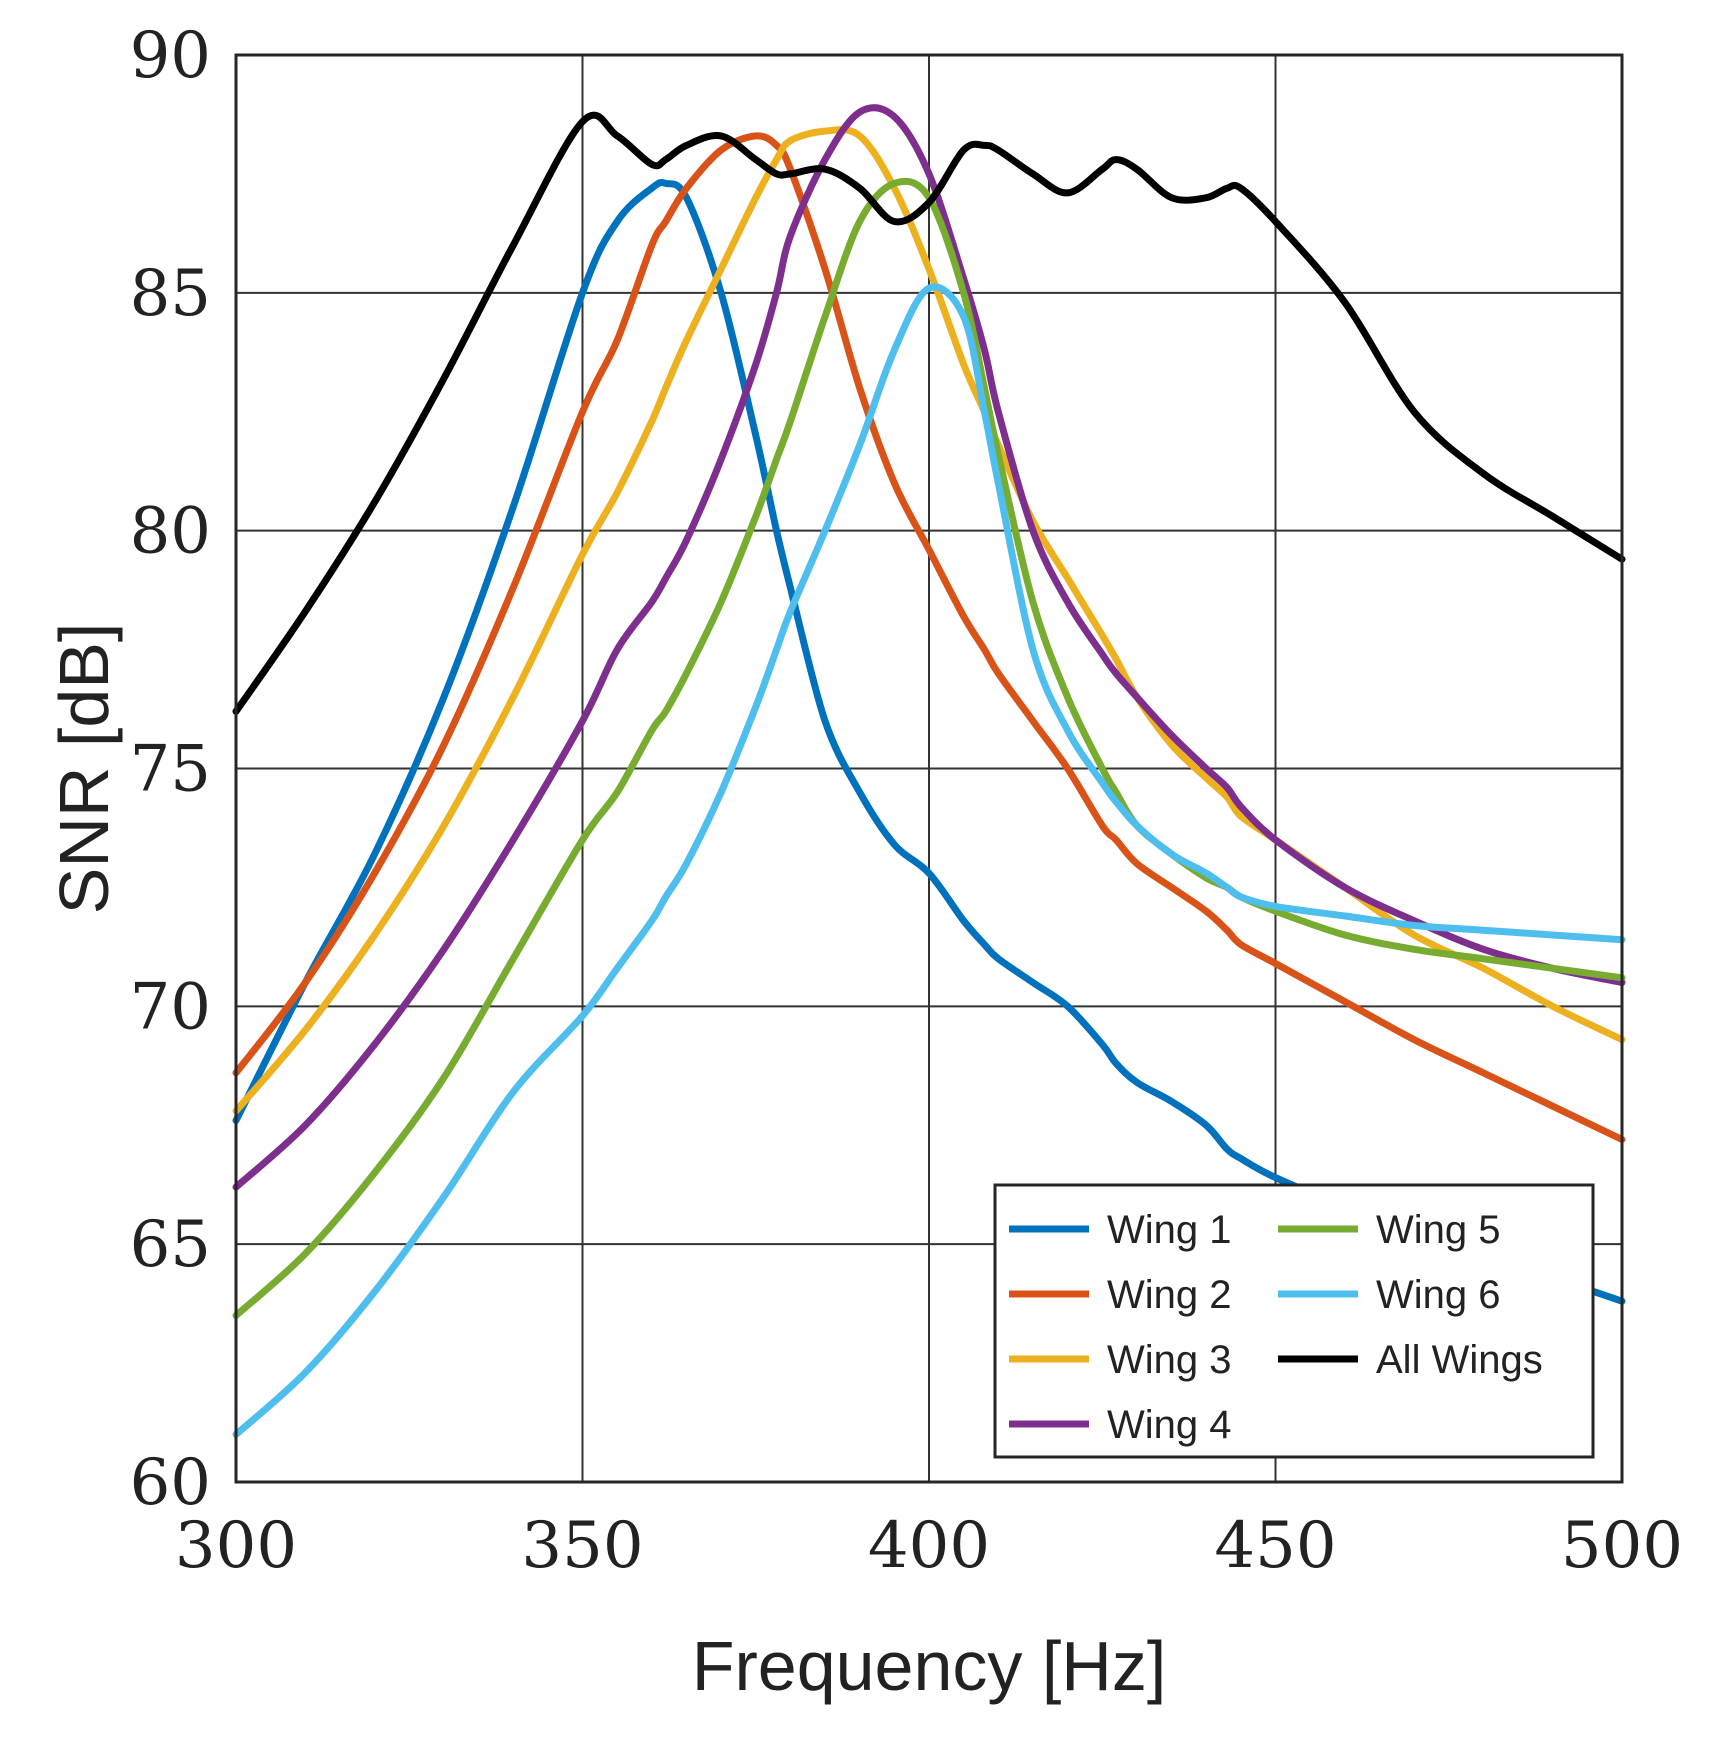 Image resolution: width=1722 pixels, height=1752 pixels. What do you see at coordinates (170, 1483) in the screenshot?
I see `y-tick-label: 60` at bounding box center [170, 1483].